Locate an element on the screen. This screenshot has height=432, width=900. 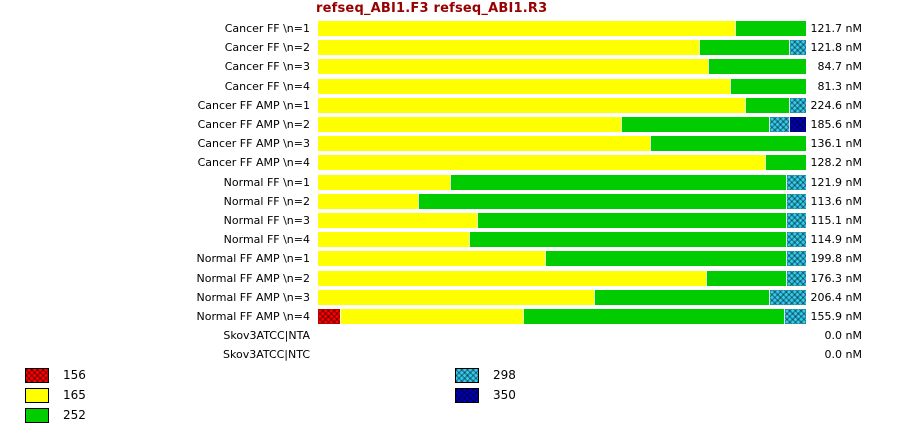
row-label: Cancer FF AMP \n=1 is located at coordinates (253, 105).